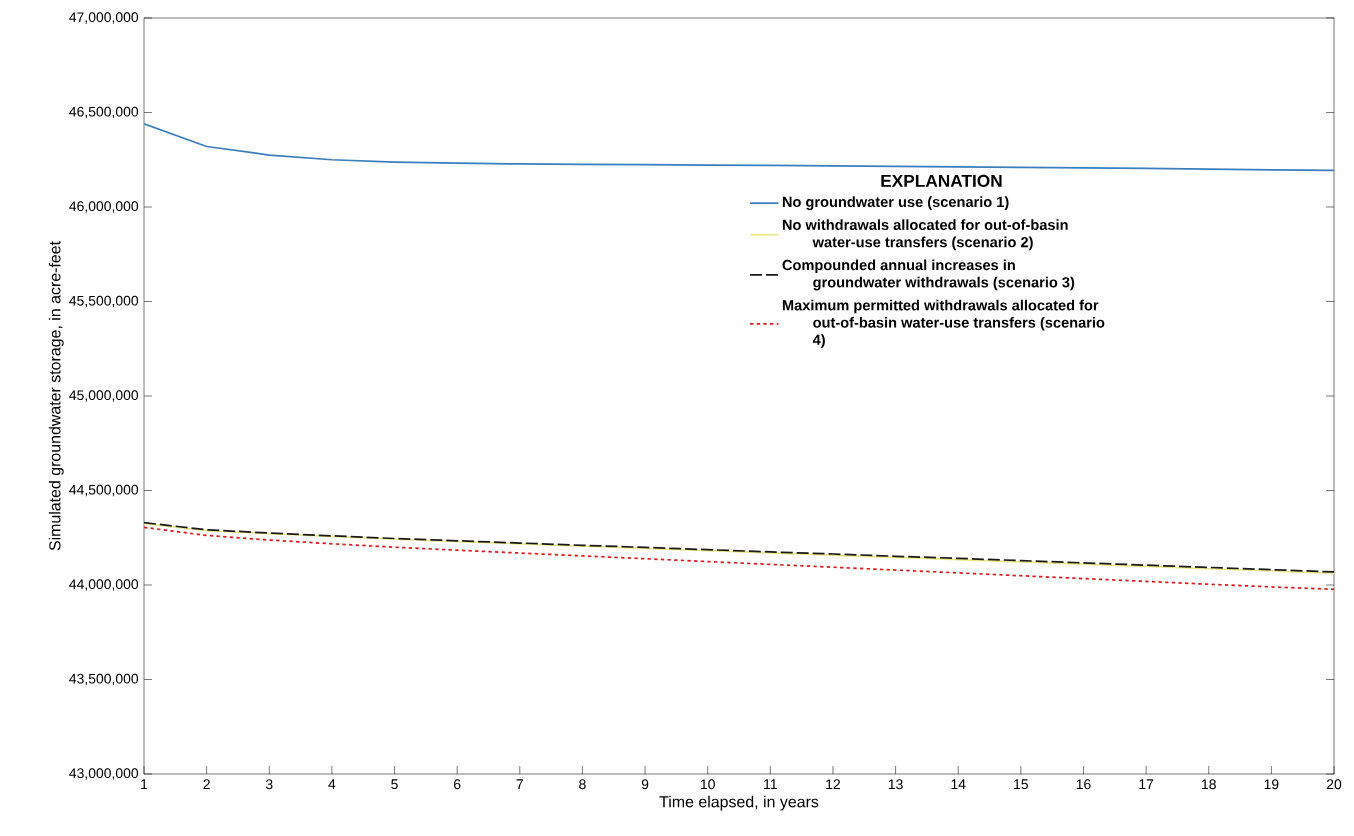  Describe the element at coordinates (1021, 784) in the screenshot. I see `x-tick-label: 15` at that location.